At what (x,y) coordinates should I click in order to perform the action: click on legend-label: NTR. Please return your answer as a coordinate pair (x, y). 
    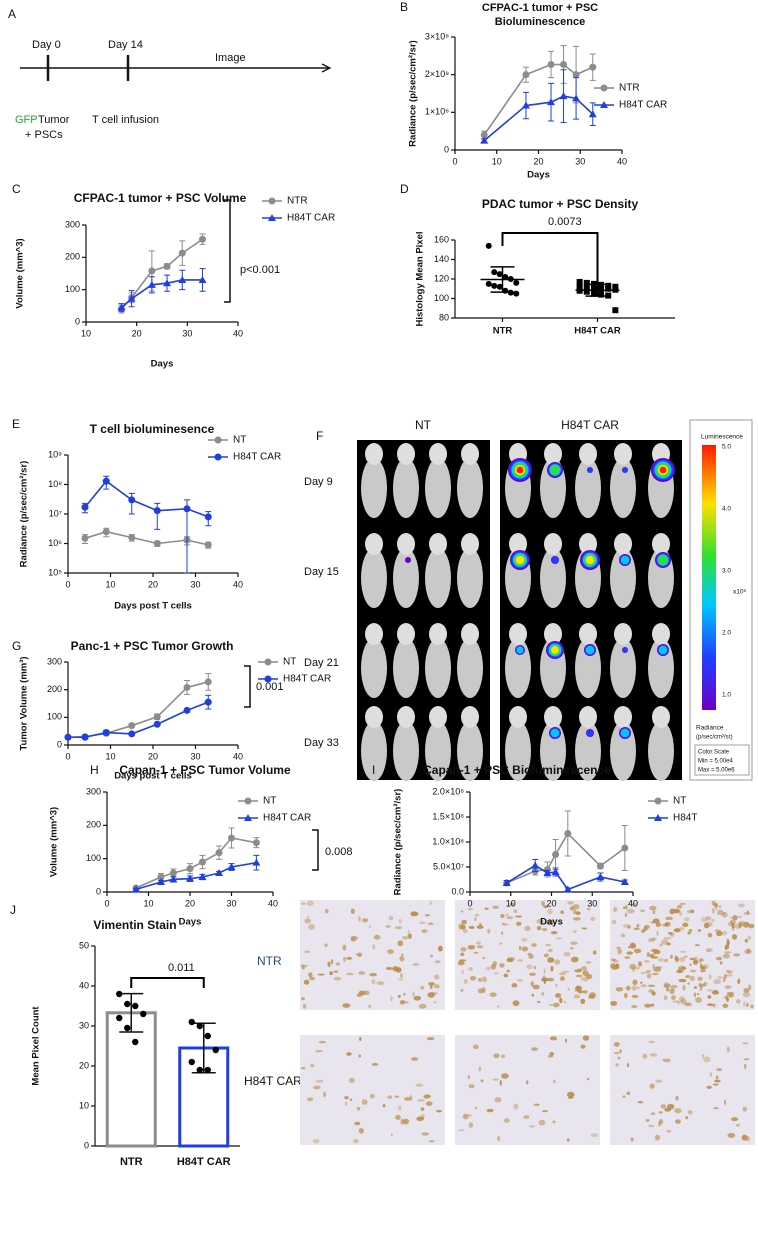
    Looking at the image, I should click on (297, 201).